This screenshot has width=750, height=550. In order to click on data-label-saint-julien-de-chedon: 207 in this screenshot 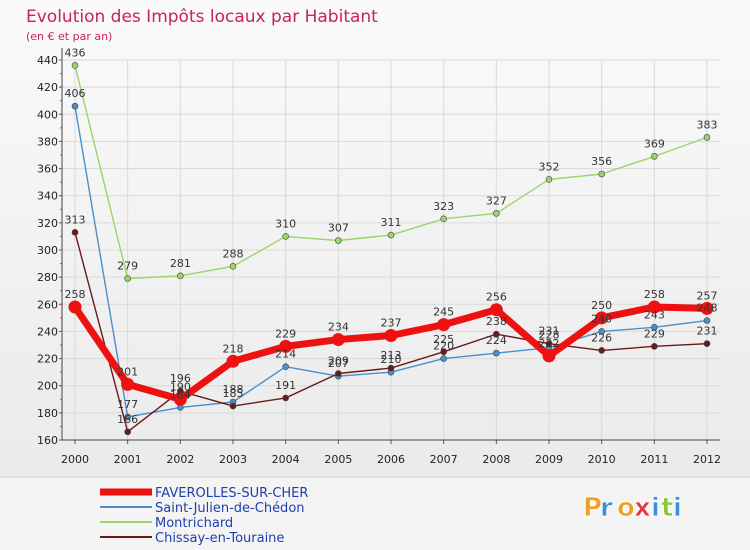, I will do `click(338, 363)`.